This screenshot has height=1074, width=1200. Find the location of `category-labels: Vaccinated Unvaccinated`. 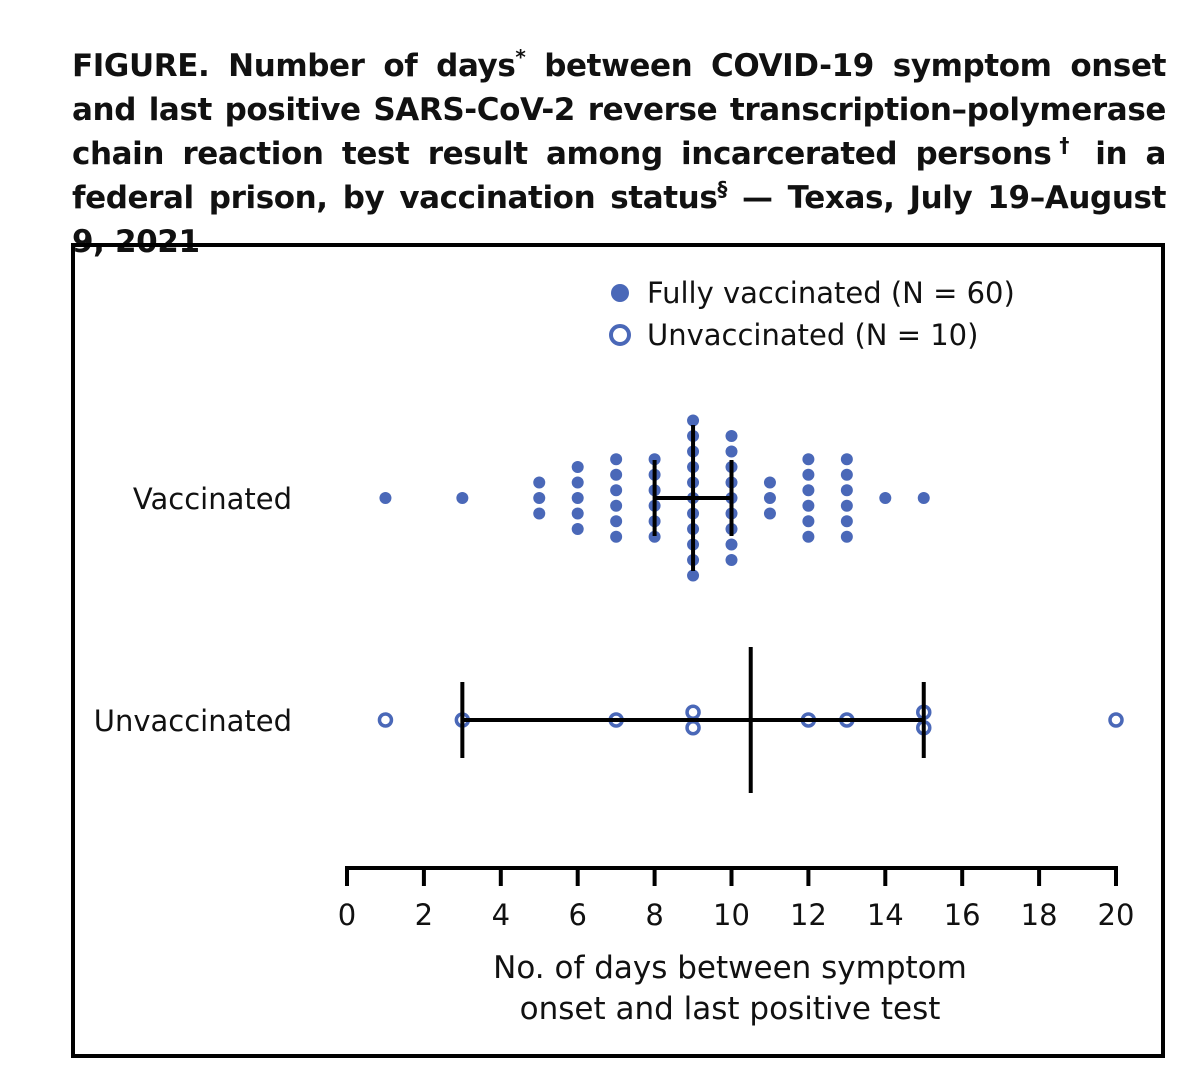

category-labels: Vaccinated Unvaccinated is located at coordinates (193, 610).